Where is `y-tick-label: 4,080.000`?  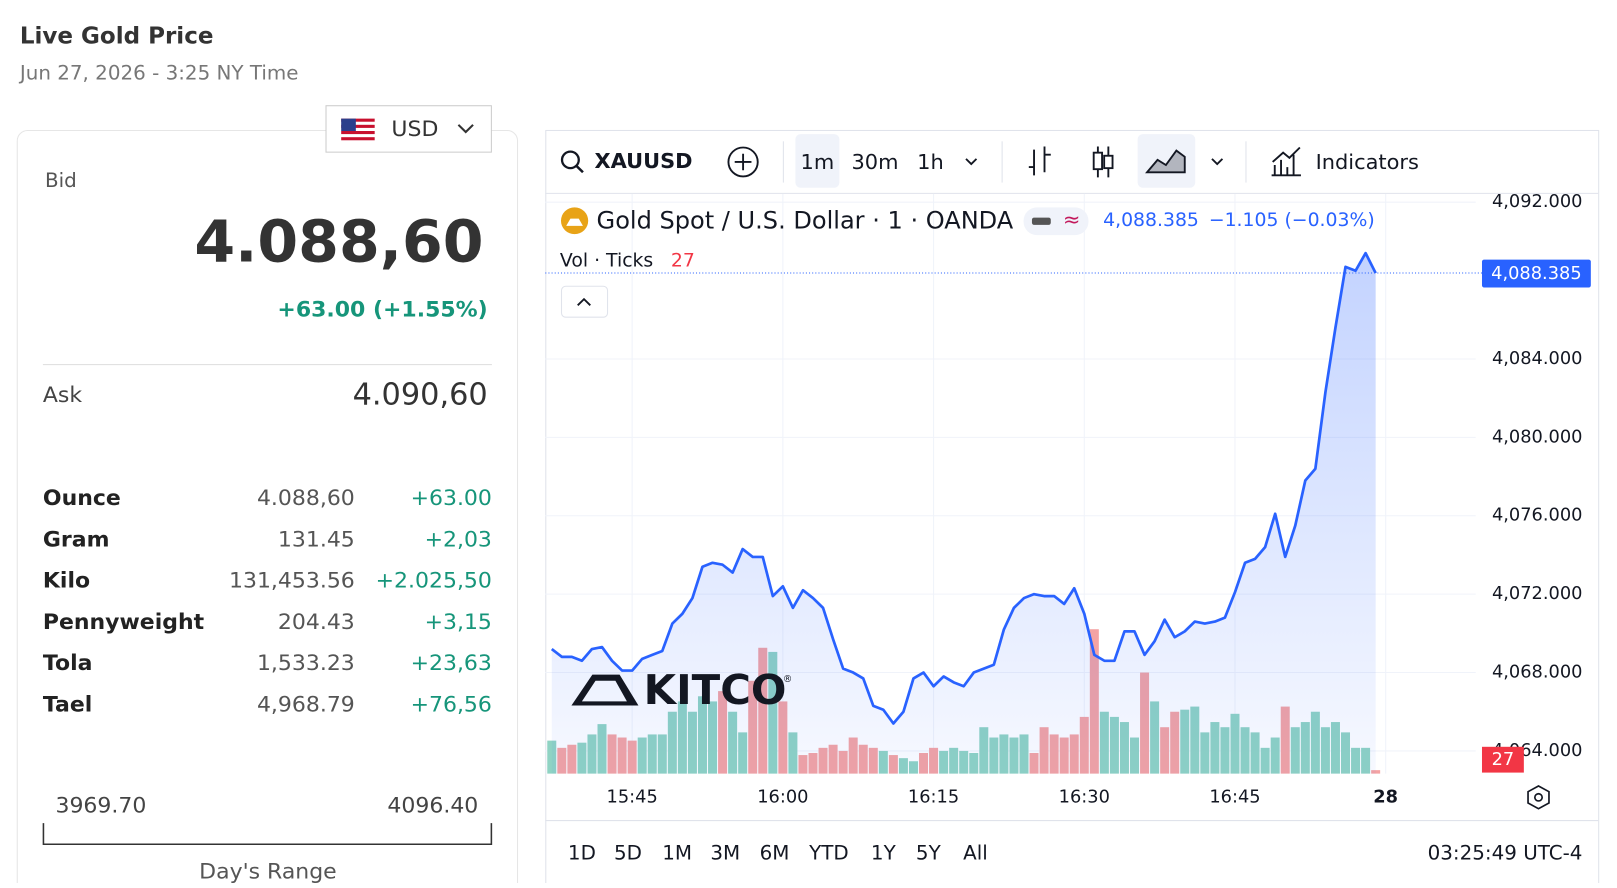 y-tick-label: 4,080.000 is located at coordinates (1537, 437).